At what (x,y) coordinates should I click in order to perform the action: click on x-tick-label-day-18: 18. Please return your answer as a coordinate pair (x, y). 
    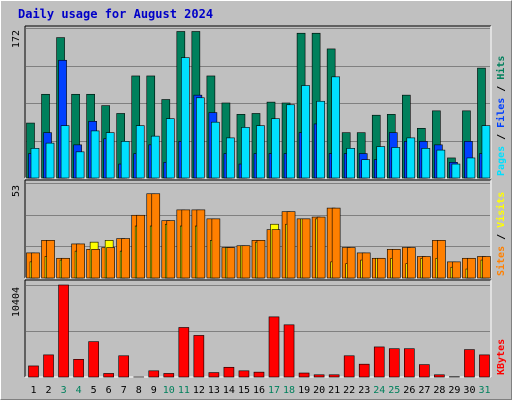
    Looking at the image, I should click on (289, 390).